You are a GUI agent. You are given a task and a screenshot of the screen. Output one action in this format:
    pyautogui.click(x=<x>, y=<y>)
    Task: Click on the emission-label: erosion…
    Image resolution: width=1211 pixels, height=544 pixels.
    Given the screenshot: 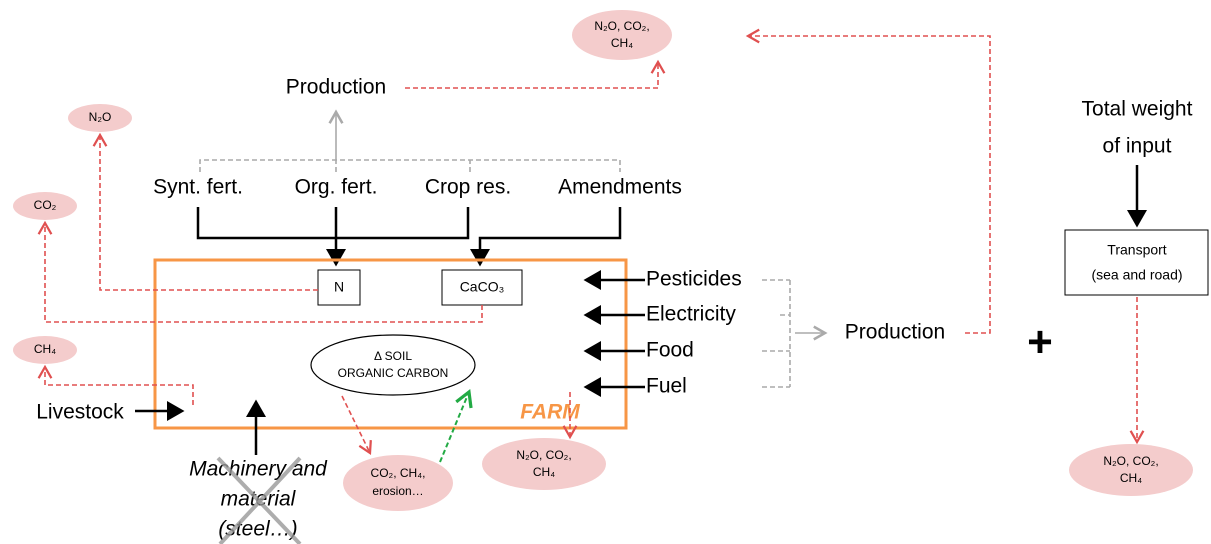 What is the action you would take?
    pyautogui.click(x=397, y=491)
    